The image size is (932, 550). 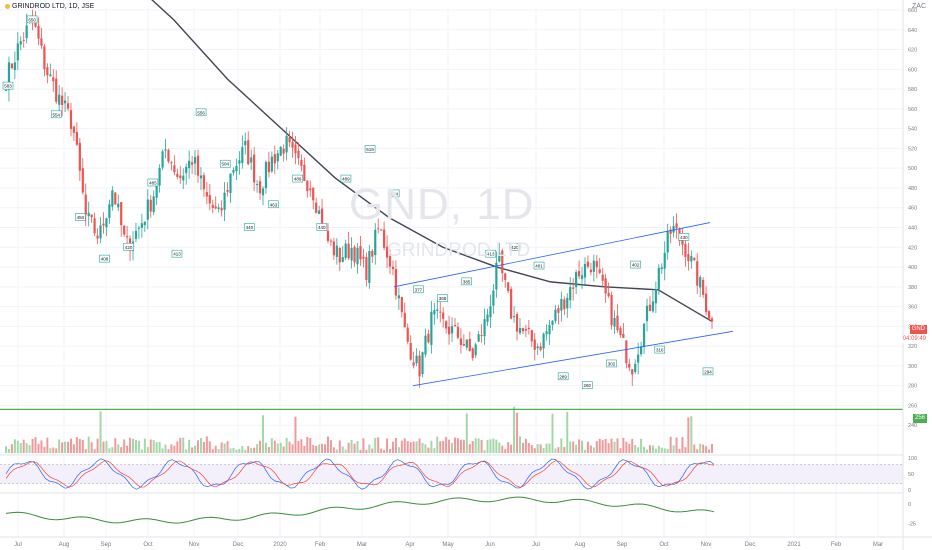 What do you see at coordinates (909, 491) in the screenshot?
I see `stoch-tick-label: 0` at bounding box center [909, 491].